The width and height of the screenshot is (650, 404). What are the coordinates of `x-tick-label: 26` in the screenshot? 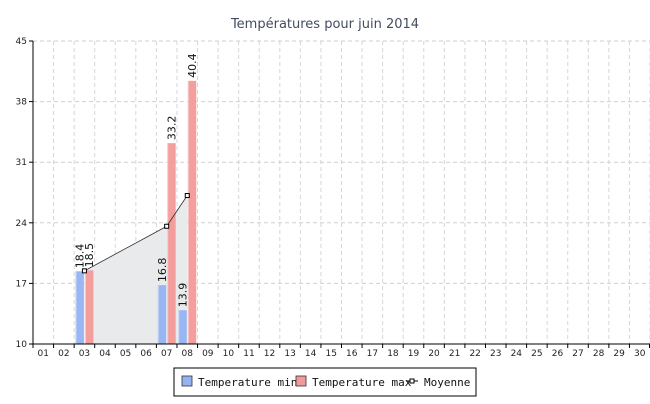 It's located at (558, 354).